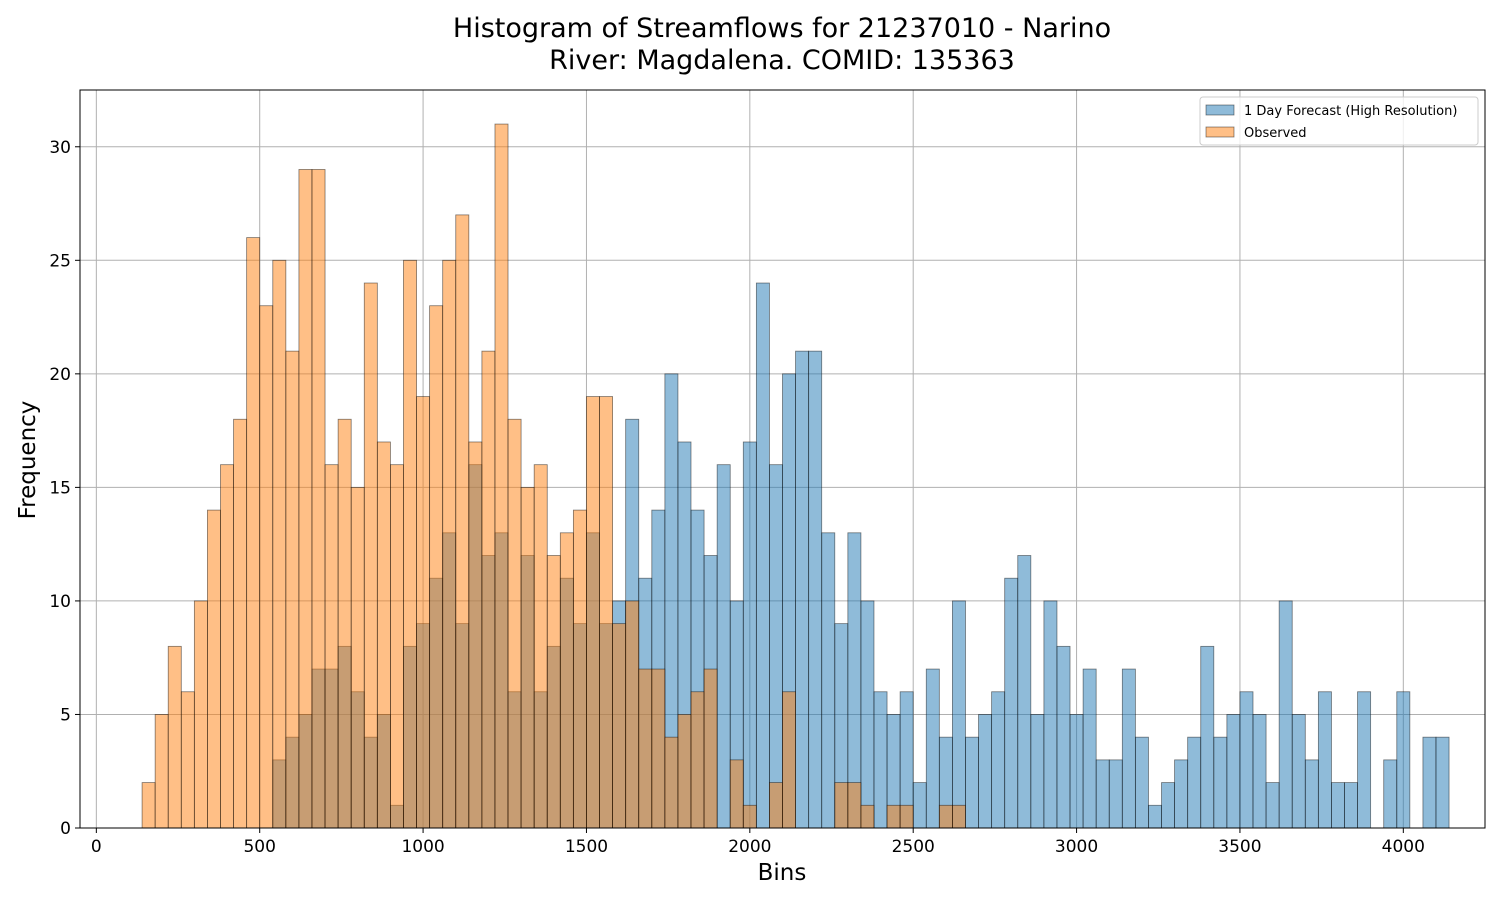 The image size is (1500, 900). I want to click on y-tick-label: 25, so click(60, 261).